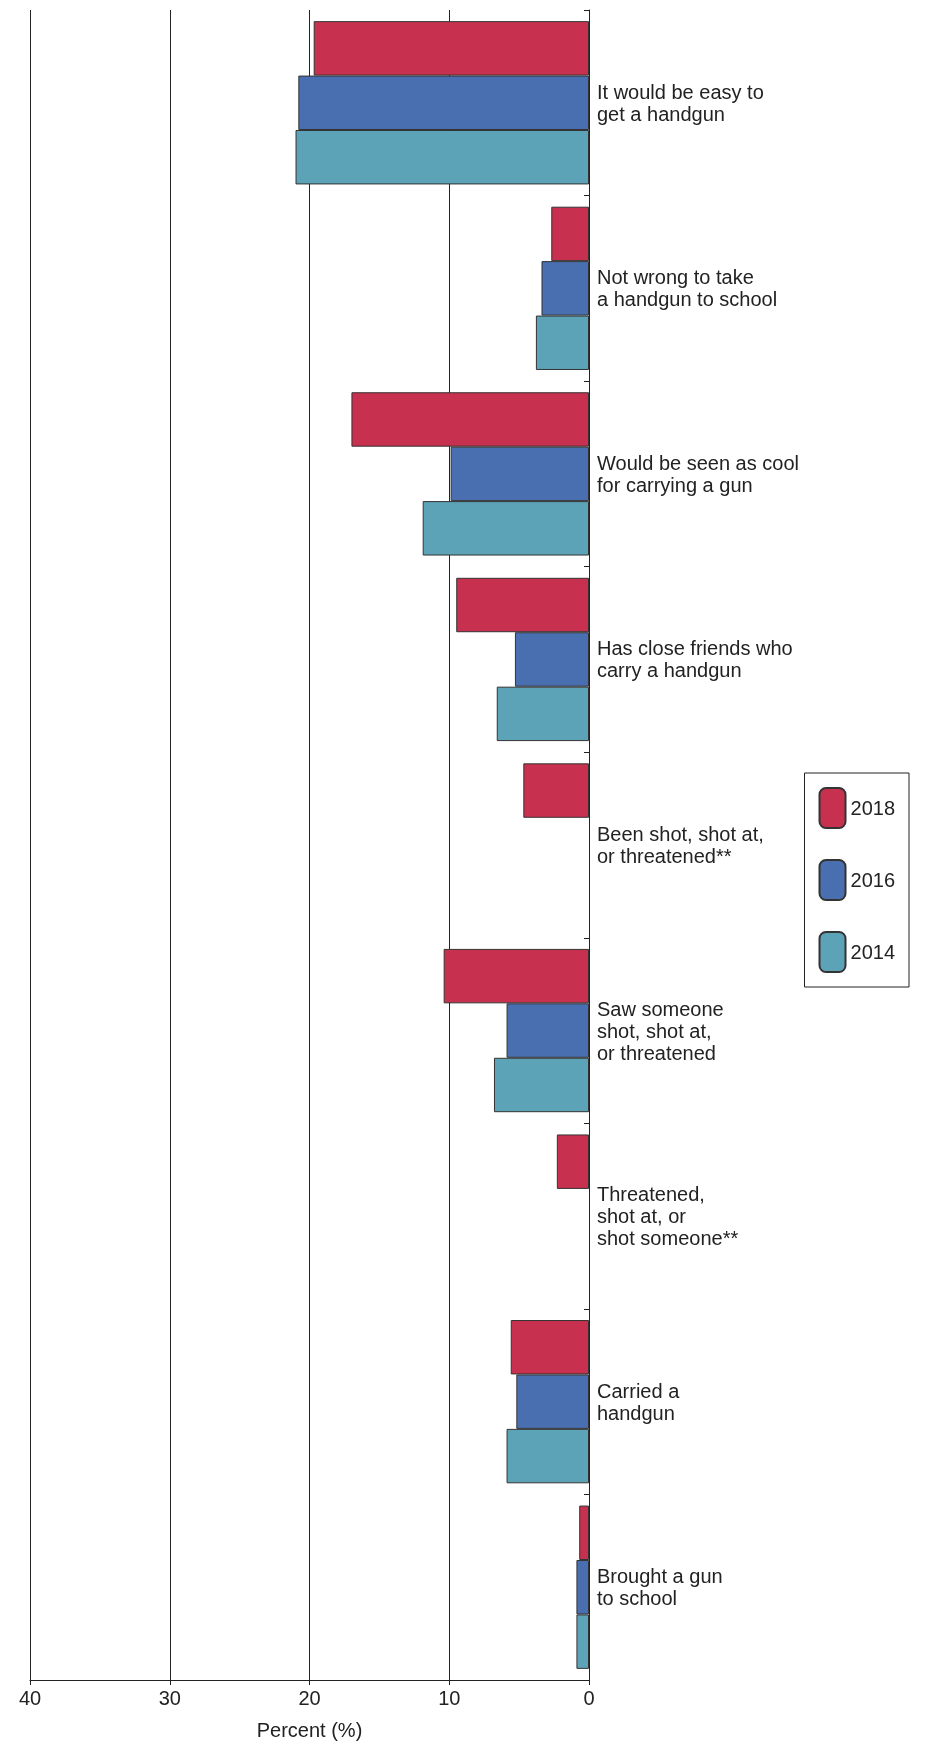  I want to click on x-axis-title: Percent (%), so click(309, 1730).